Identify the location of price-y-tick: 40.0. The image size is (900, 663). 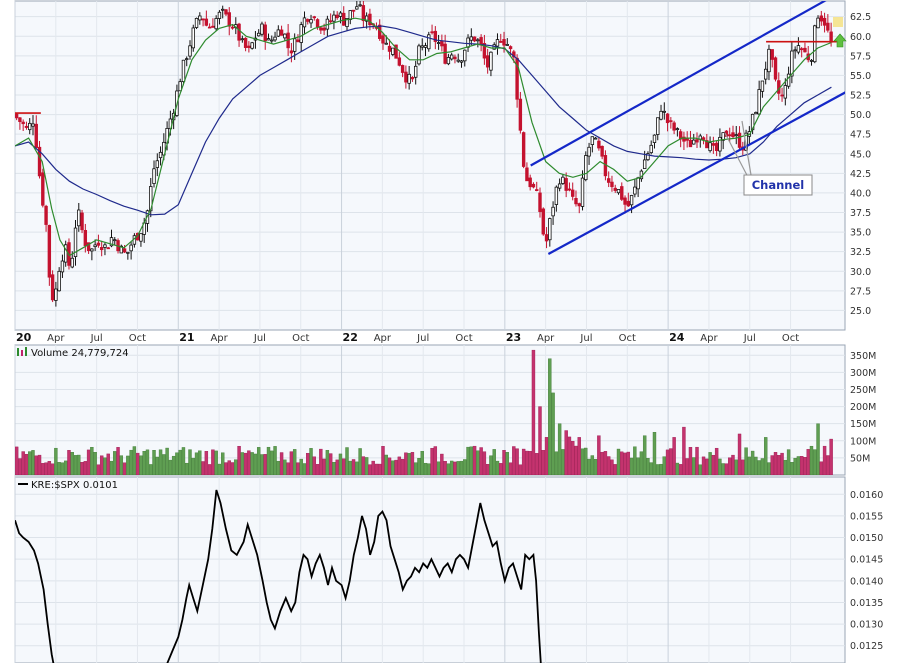
(860, 193).